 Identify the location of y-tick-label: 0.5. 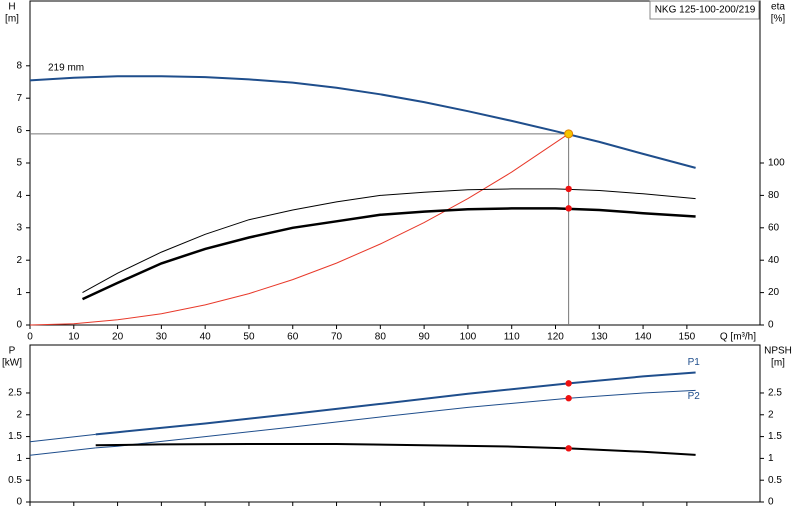
(15, 480).